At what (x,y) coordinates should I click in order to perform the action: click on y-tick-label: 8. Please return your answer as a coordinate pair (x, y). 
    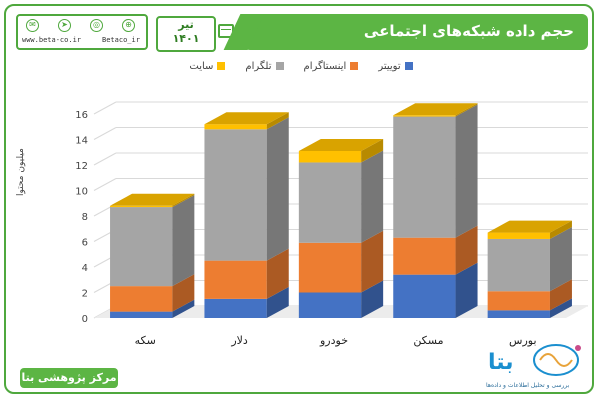
    Looking at the image, I should click on (85, 217).